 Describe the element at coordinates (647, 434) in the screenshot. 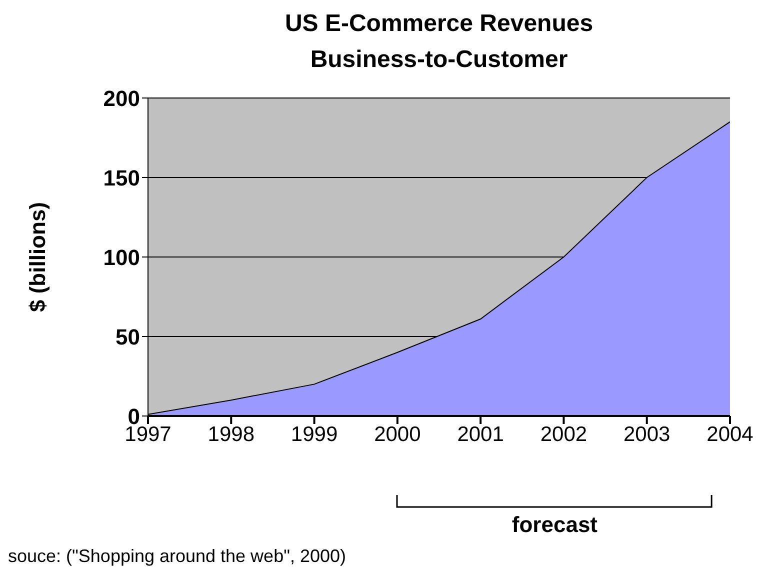

I see `x-tick-label: 2003` at that location.